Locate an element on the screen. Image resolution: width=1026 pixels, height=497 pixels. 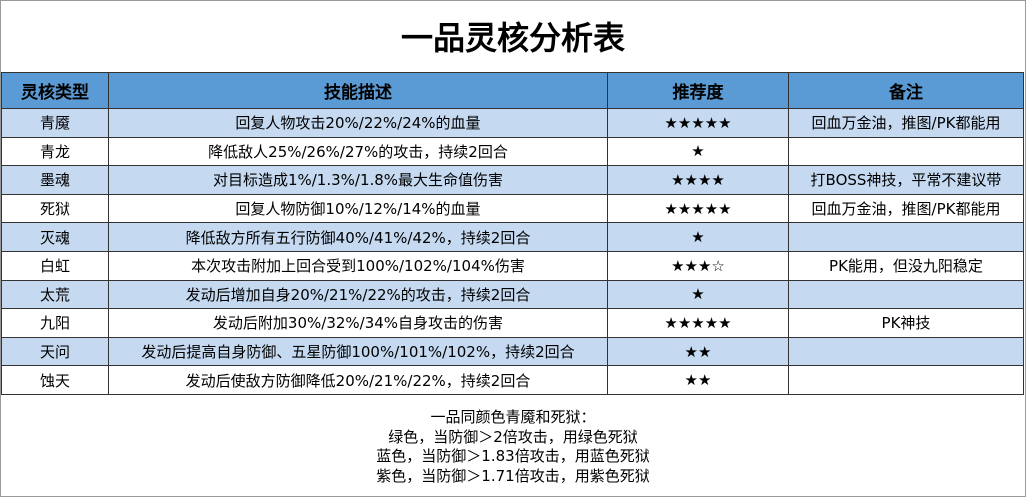
table-cell: 回复人物攻击20%/22%/24%的血量 is located at coordinates (358, 123).